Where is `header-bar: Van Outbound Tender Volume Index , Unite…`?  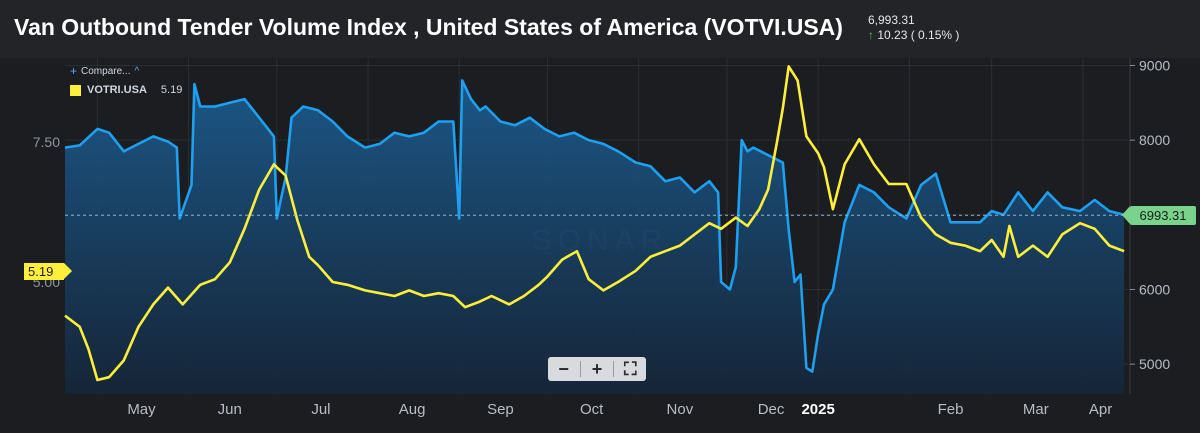 header-bar: Van Outbound Tender Volume Index , Unite… is located at coordinates (600, 29).